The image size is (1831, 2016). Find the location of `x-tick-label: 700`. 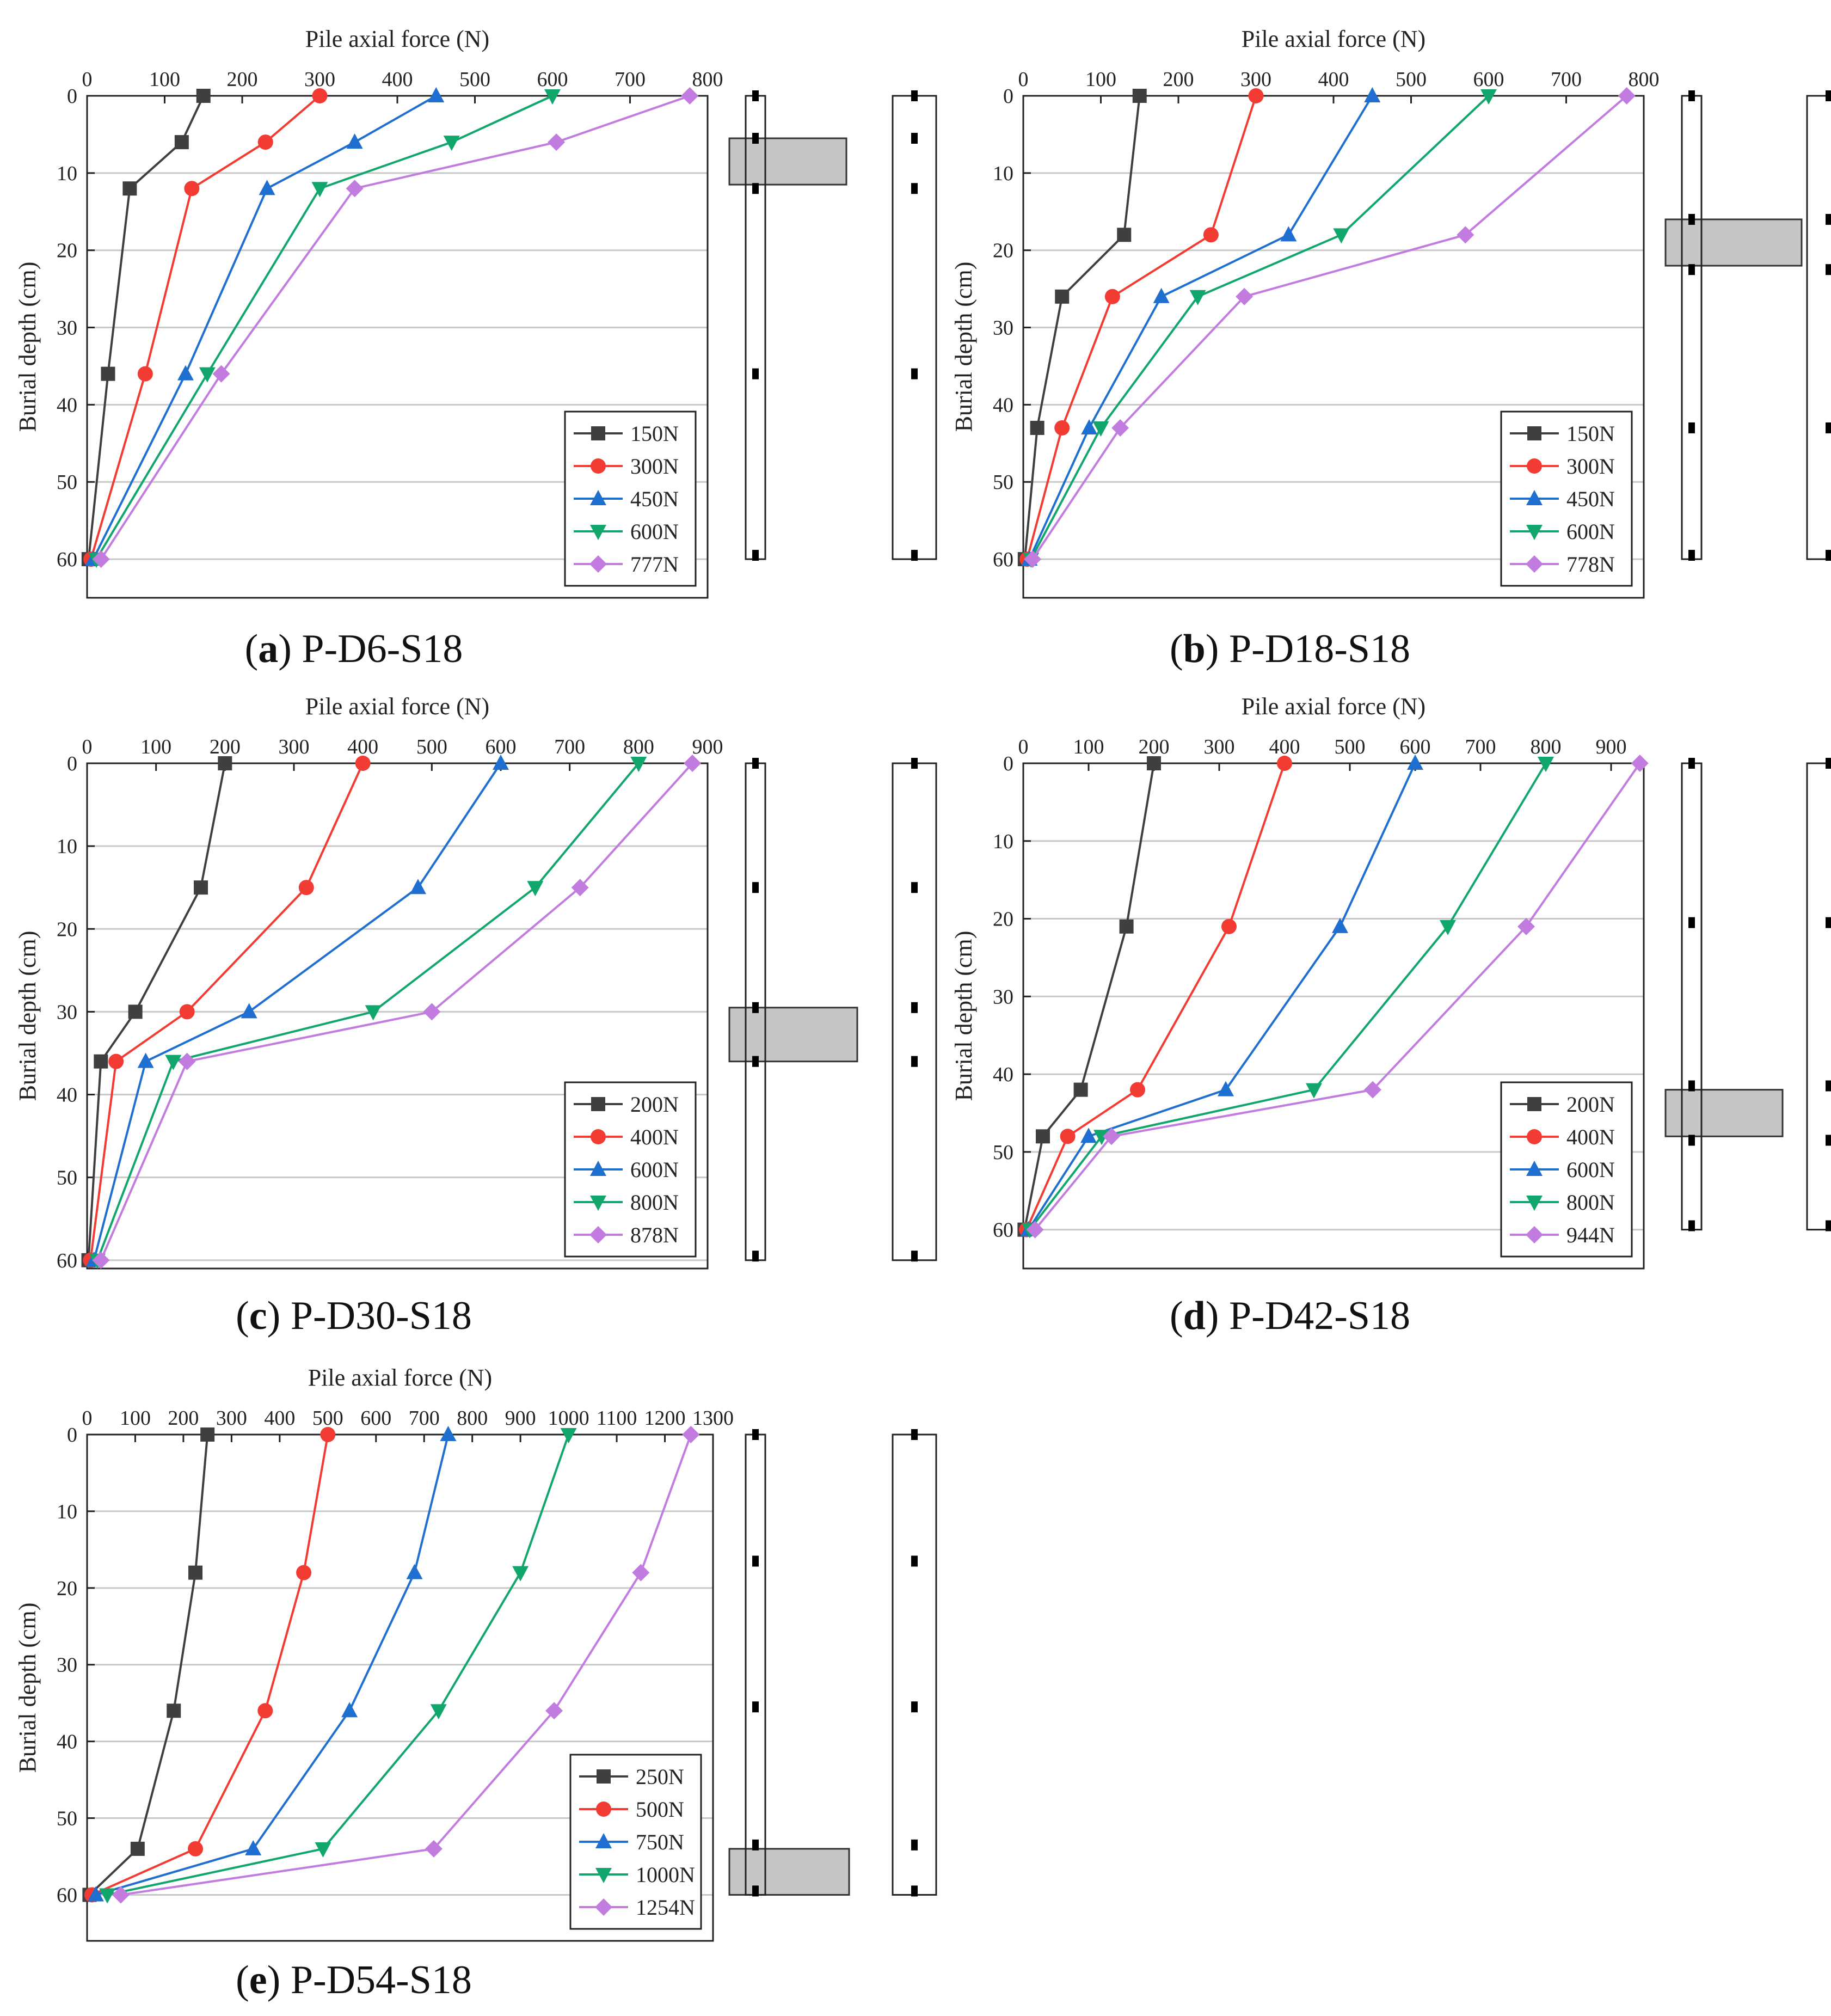

x-tick-label: 700 is located at coordinates (630, 79).